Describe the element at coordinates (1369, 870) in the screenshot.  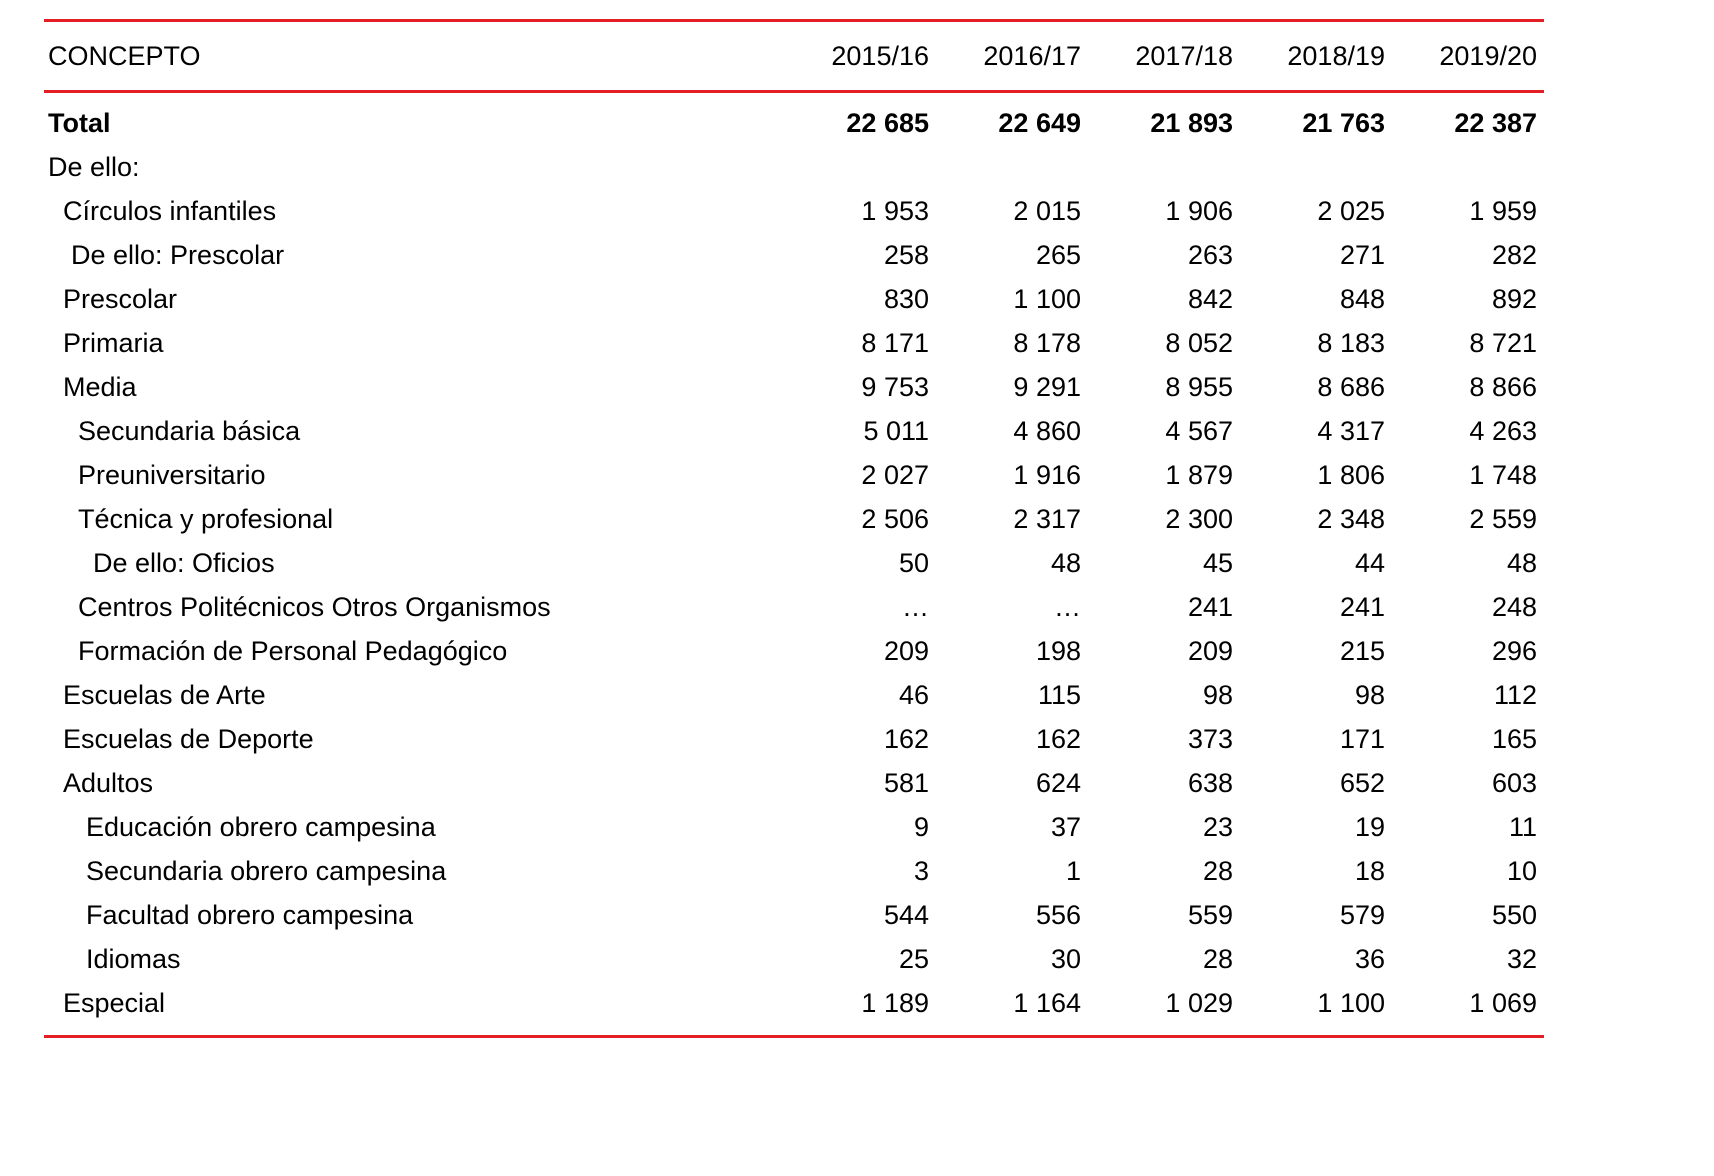
I see `row-value: 18` at that location.